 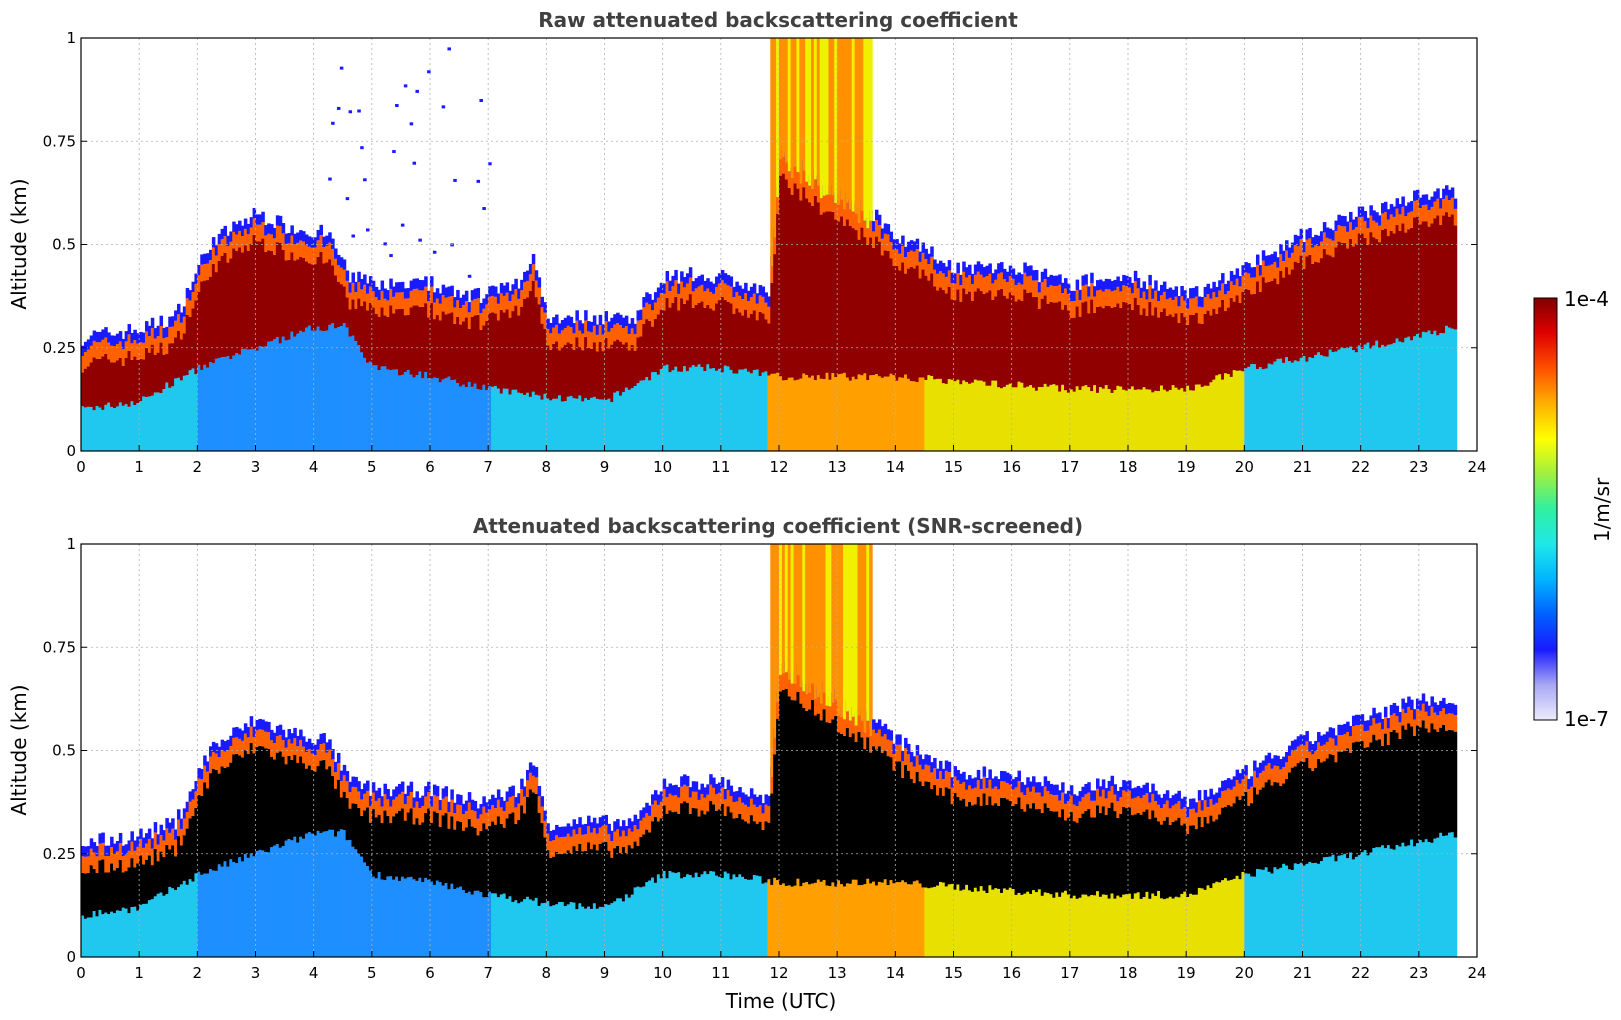 I want to click on x-tick-label: 9, so click(x=605, y=973).